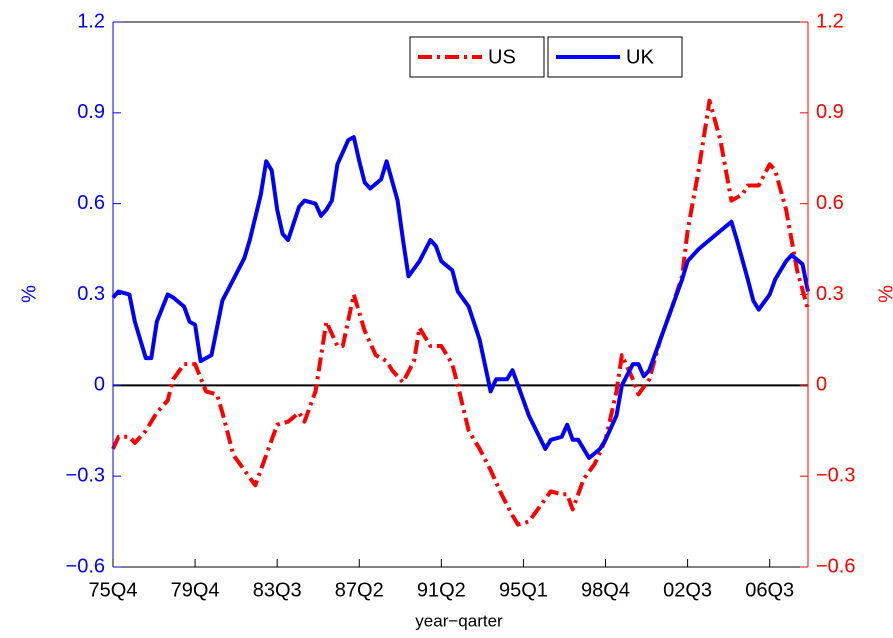 The height and width of the screenshot is (638, 893). Describe the element at coordinates (91, 21) in the screenshot. I see `y-tick-label: 1.2` at that location.